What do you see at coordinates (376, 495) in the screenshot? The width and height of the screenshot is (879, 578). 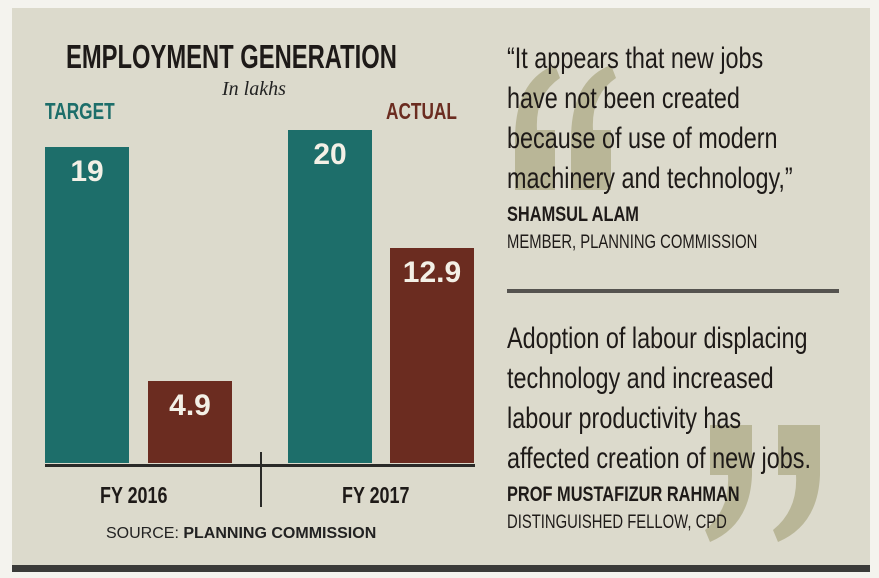 I see `x-tick-label-fy2017: FY 2017` at bounding box center [376, 495].